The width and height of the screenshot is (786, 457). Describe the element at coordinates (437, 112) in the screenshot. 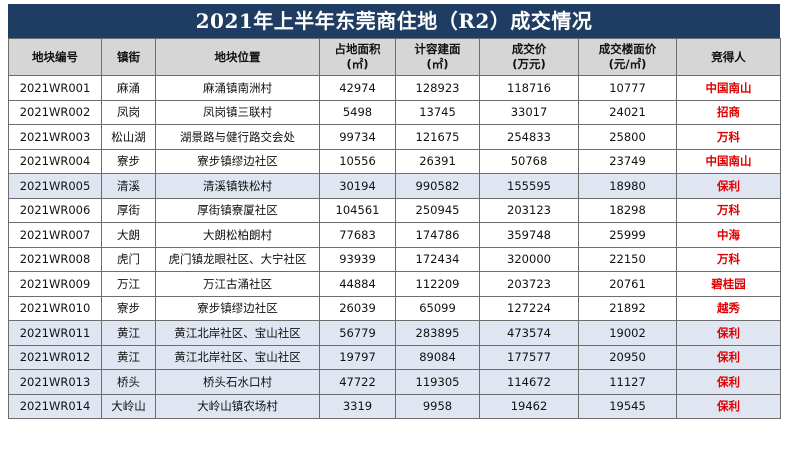

I see `cell-gfa: 13745` at that location.